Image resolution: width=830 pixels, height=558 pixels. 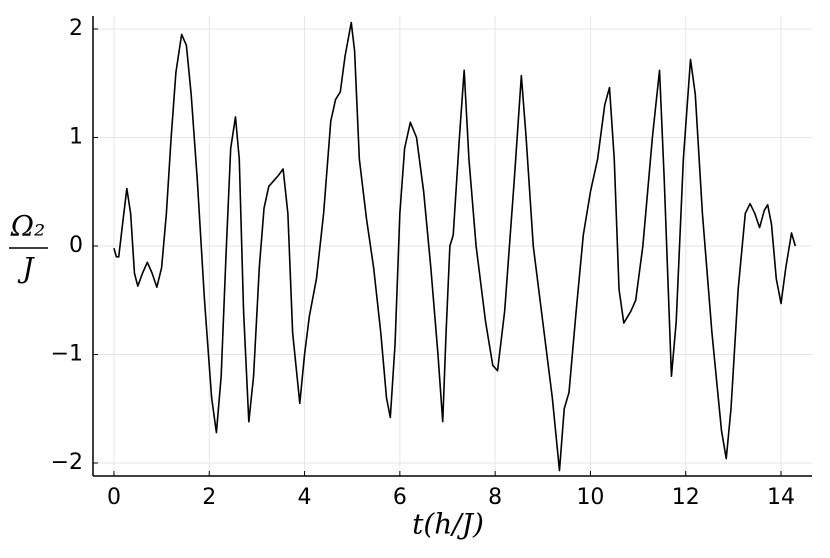 I want to click on y-axis-label-numerator: Ω₂, so click(x=27, y=226).